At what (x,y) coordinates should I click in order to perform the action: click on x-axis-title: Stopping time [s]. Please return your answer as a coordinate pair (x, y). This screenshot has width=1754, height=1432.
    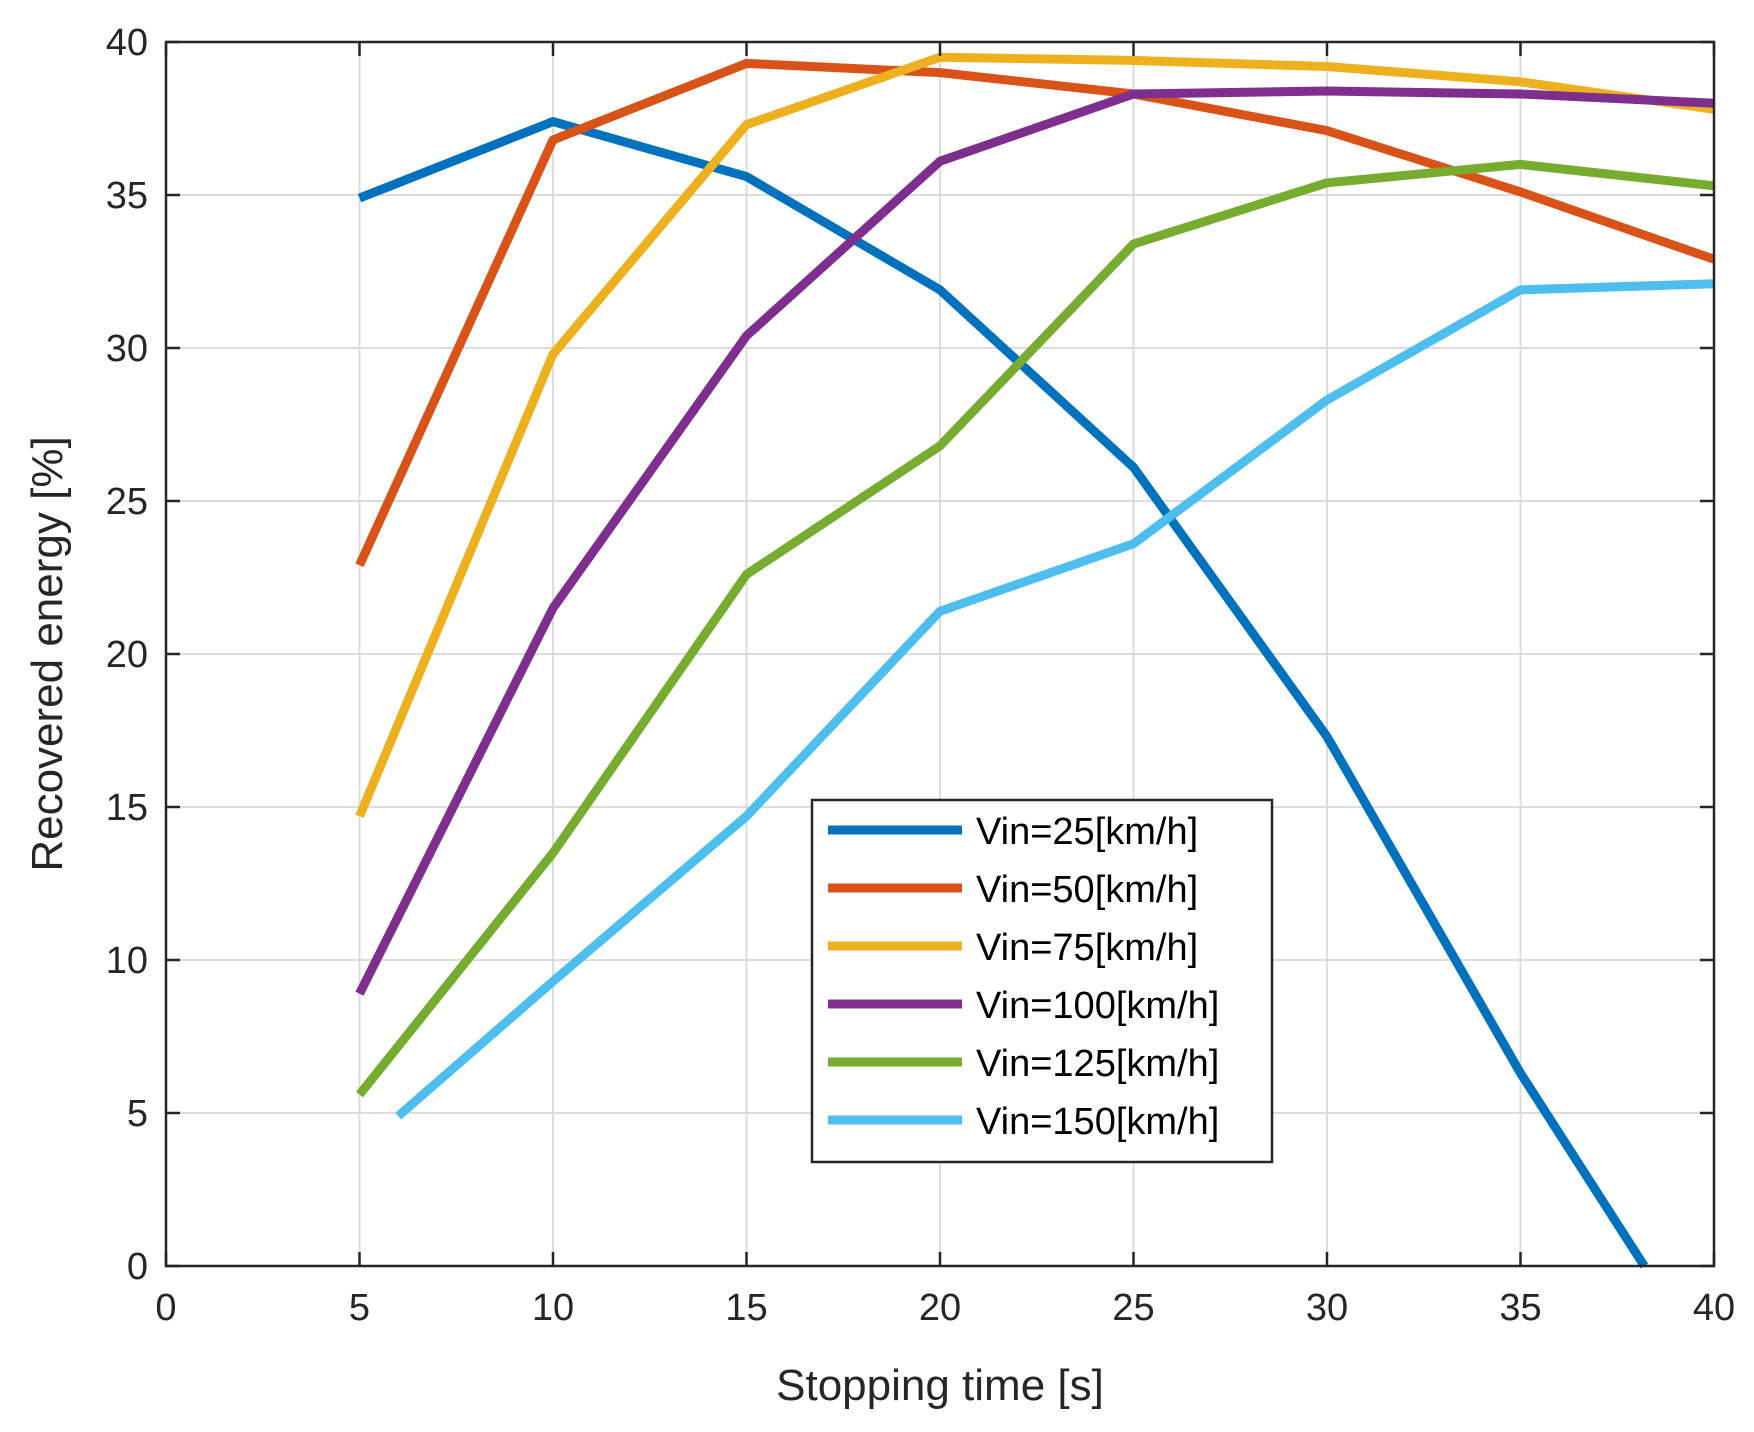
    Looking at the image, I should click on (940, 1385).